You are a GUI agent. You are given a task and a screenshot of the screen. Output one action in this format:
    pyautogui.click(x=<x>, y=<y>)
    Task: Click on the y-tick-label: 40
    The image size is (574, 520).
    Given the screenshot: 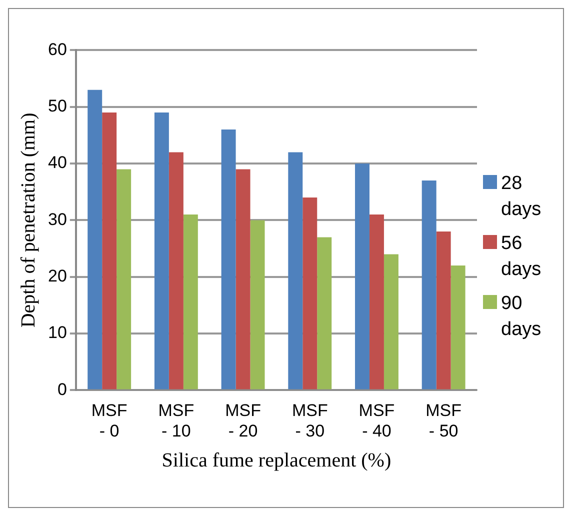 What is the action you would take?
    pyautogui.click(x=57, y=162)
    